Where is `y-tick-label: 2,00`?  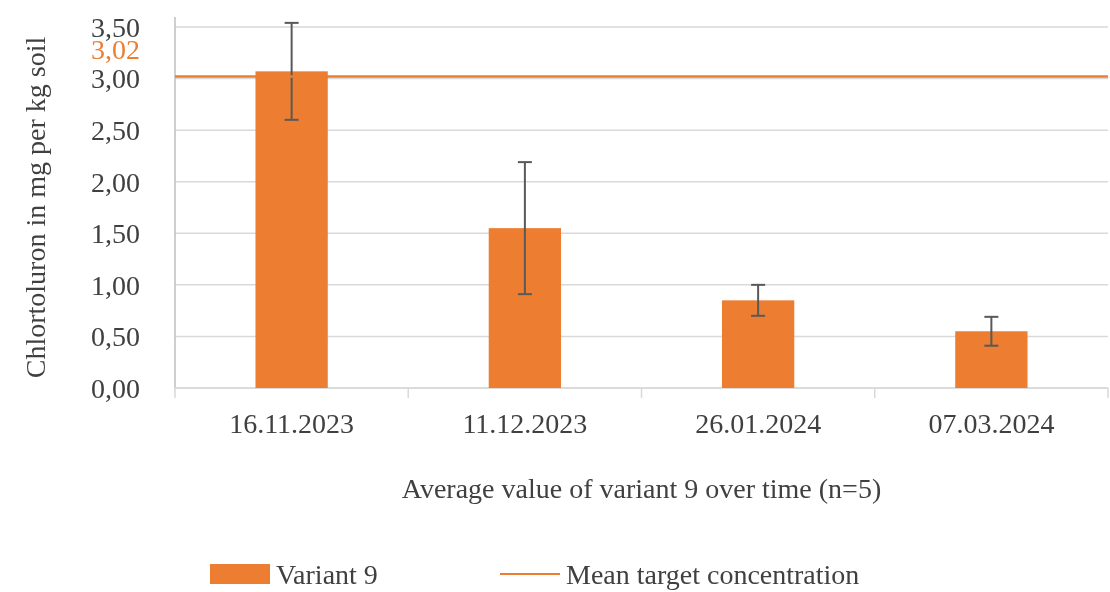
y-tick-label: 2,00 is located at coordinates (115, 182).